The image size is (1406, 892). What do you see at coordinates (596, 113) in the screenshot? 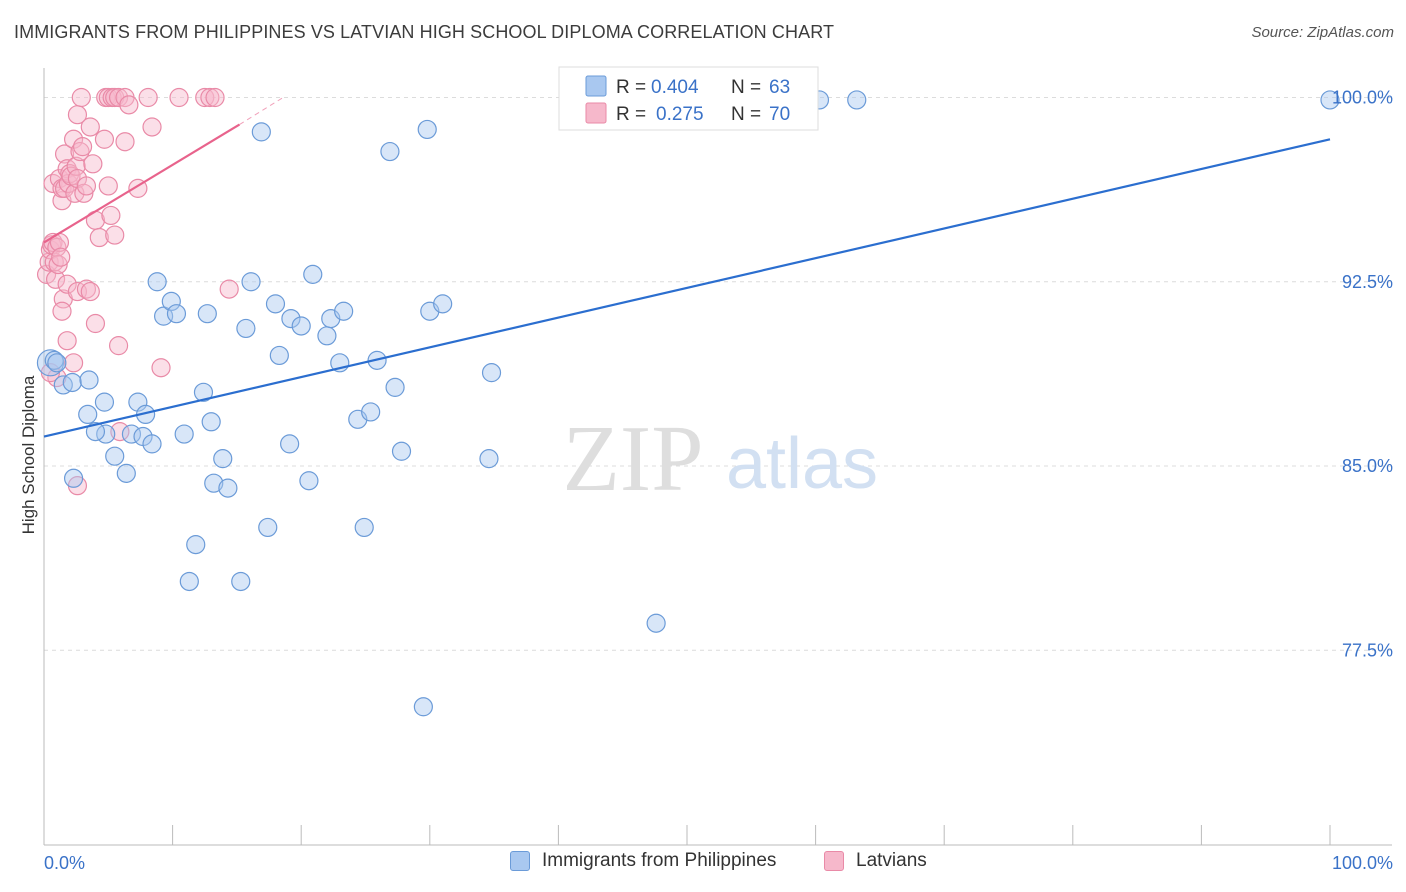
I see `legend-swatch-latvians` at bounding box center [596, 113].